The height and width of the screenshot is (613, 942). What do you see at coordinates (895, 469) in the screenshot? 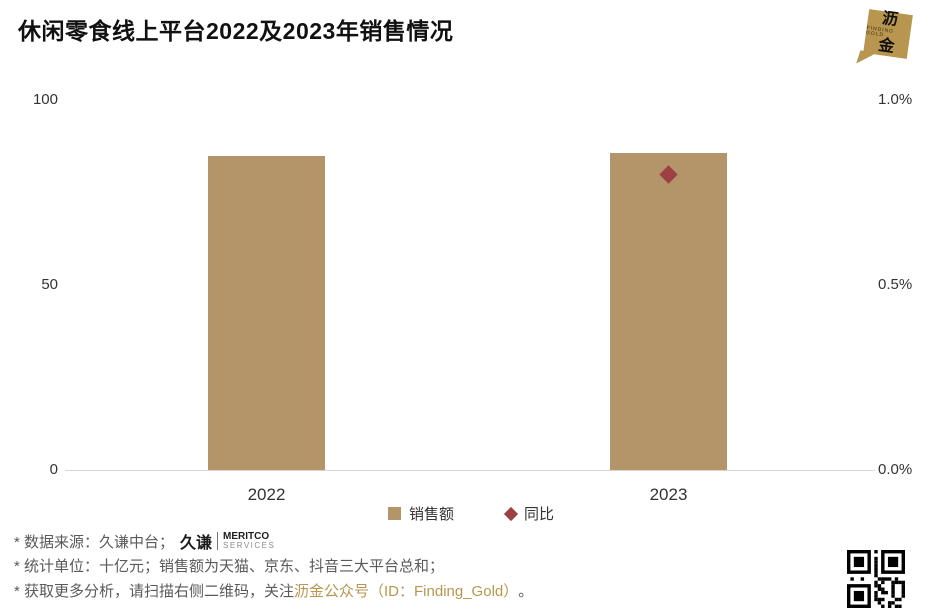
I see `right-axis-tick-0pct: 0.0%` at bounding box center [895, 469].